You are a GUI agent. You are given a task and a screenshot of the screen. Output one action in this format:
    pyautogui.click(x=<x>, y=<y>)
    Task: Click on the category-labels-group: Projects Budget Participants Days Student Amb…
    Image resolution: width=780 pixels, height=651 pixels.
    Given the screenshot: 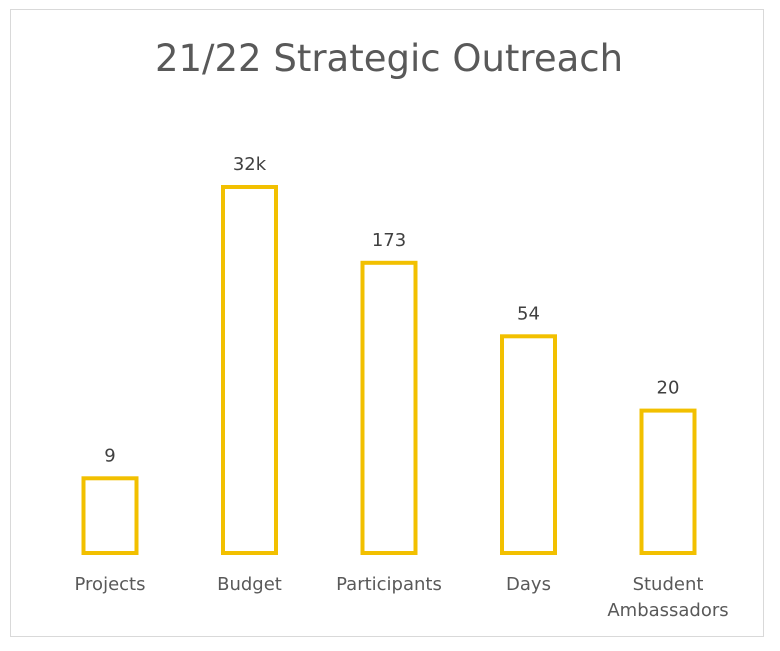 What is the action you would take?
    pyautogui.click(x=402, y=597)
    